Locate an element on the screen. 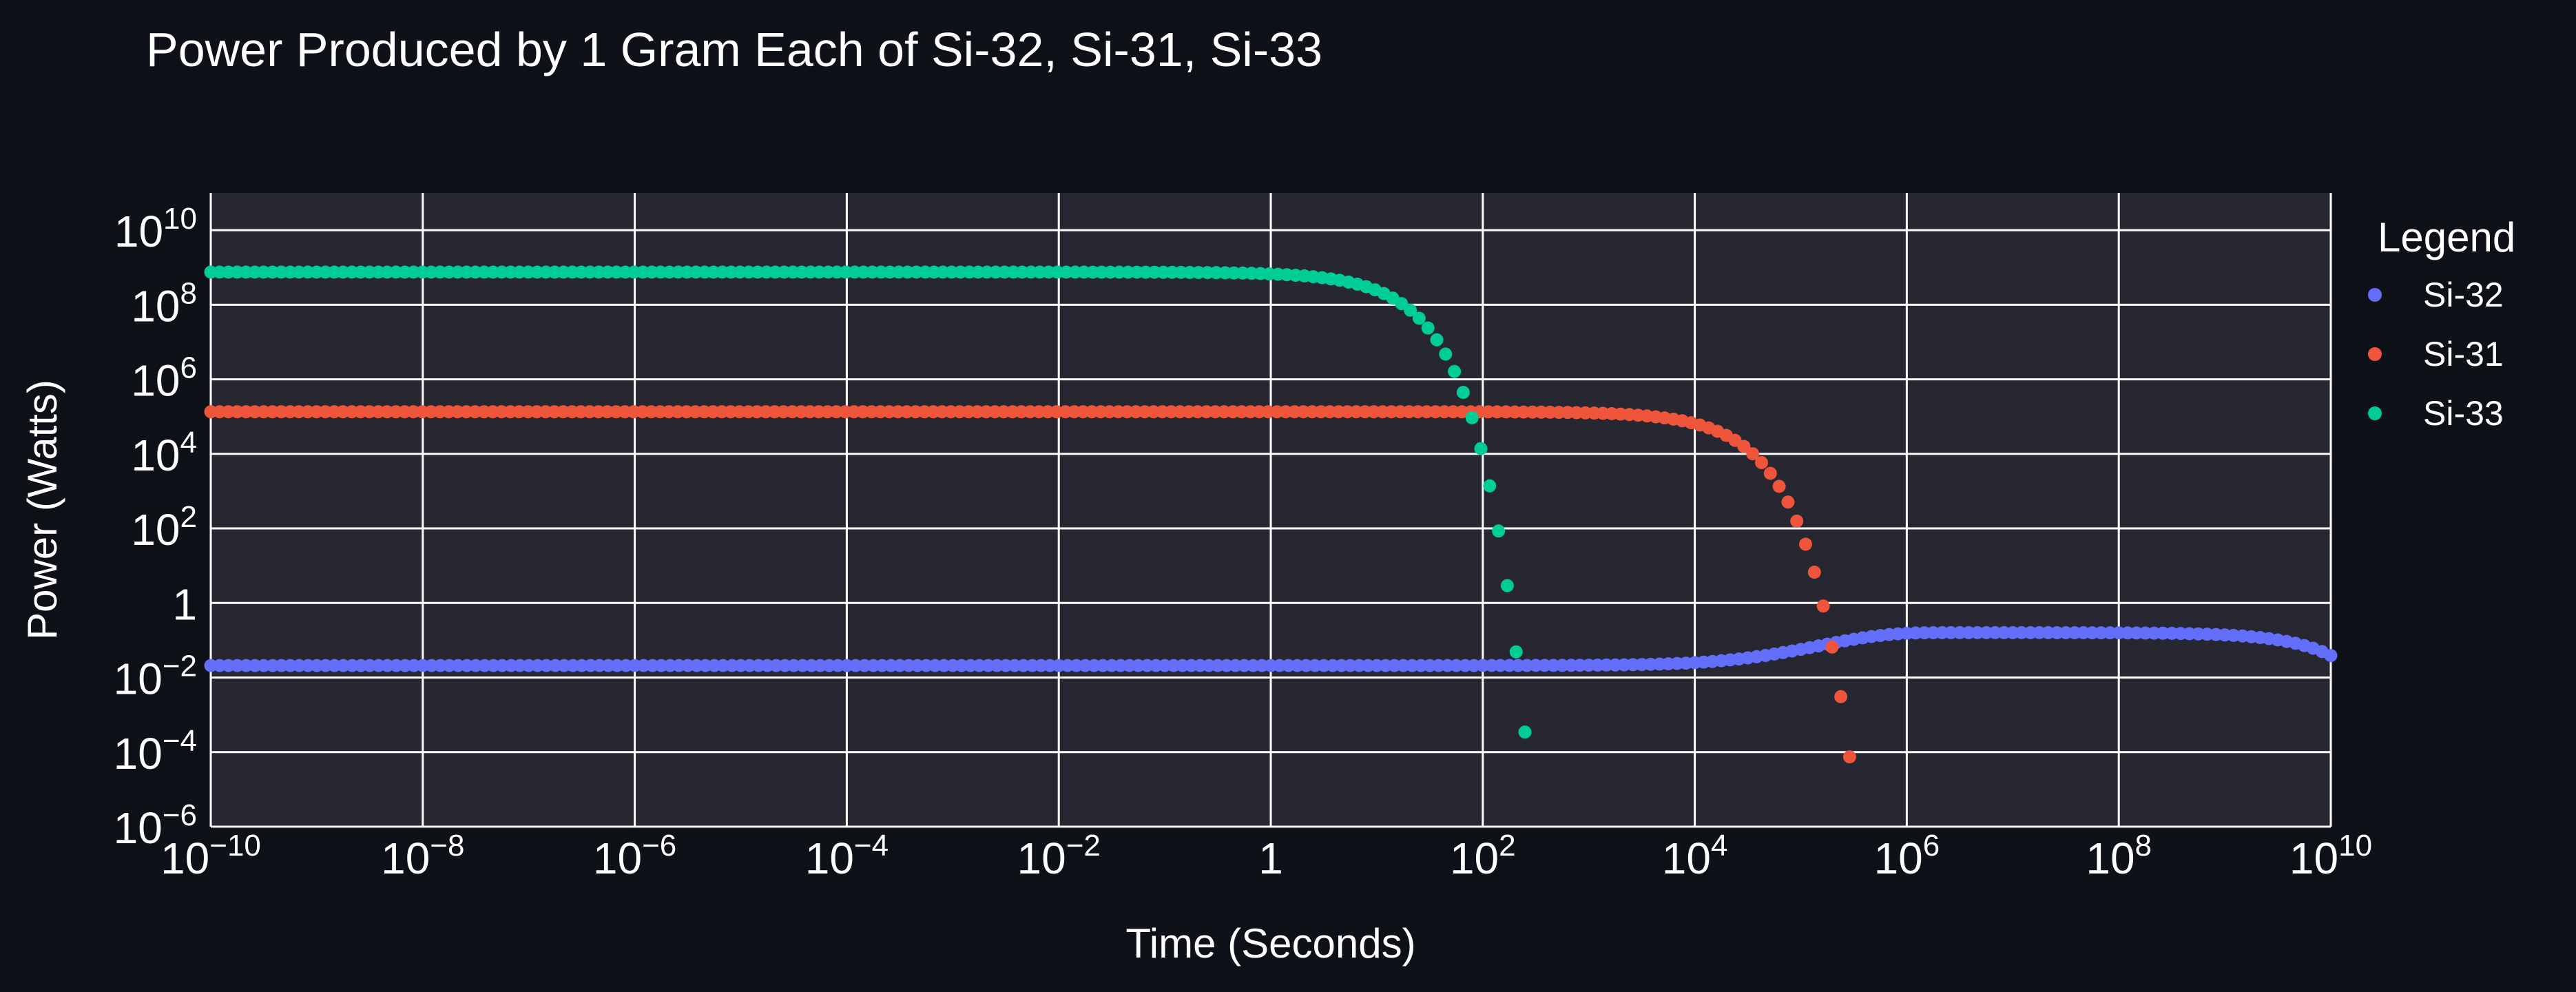 This screenshot has width=2576, height=992. legend-label: Si-32 is located at coordinates (2463, 295).